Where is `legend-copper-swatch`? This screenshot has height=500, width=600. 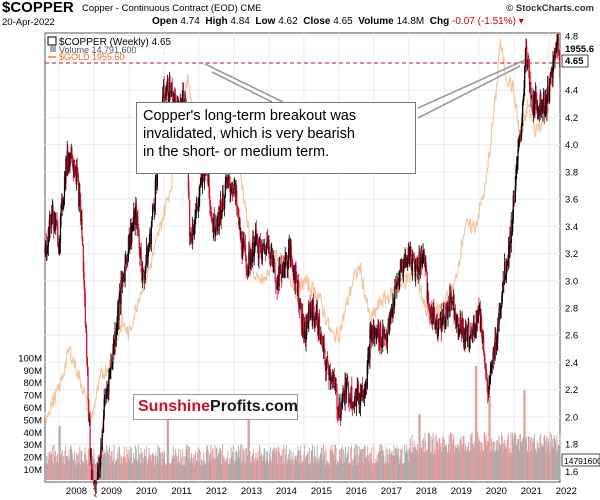 legend-copper-swatch is located at coordinates (52, 41).